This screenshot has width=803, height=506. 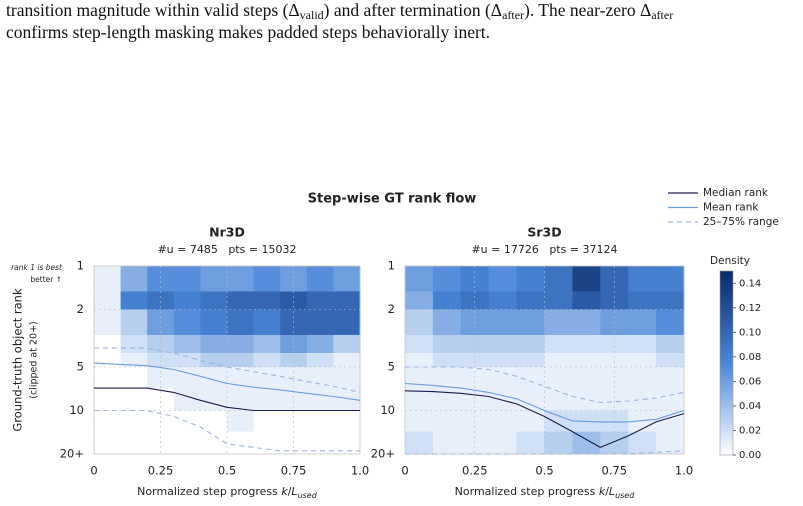 I want to click on x-tick-label: 0.75, so click(x=614, y=471).